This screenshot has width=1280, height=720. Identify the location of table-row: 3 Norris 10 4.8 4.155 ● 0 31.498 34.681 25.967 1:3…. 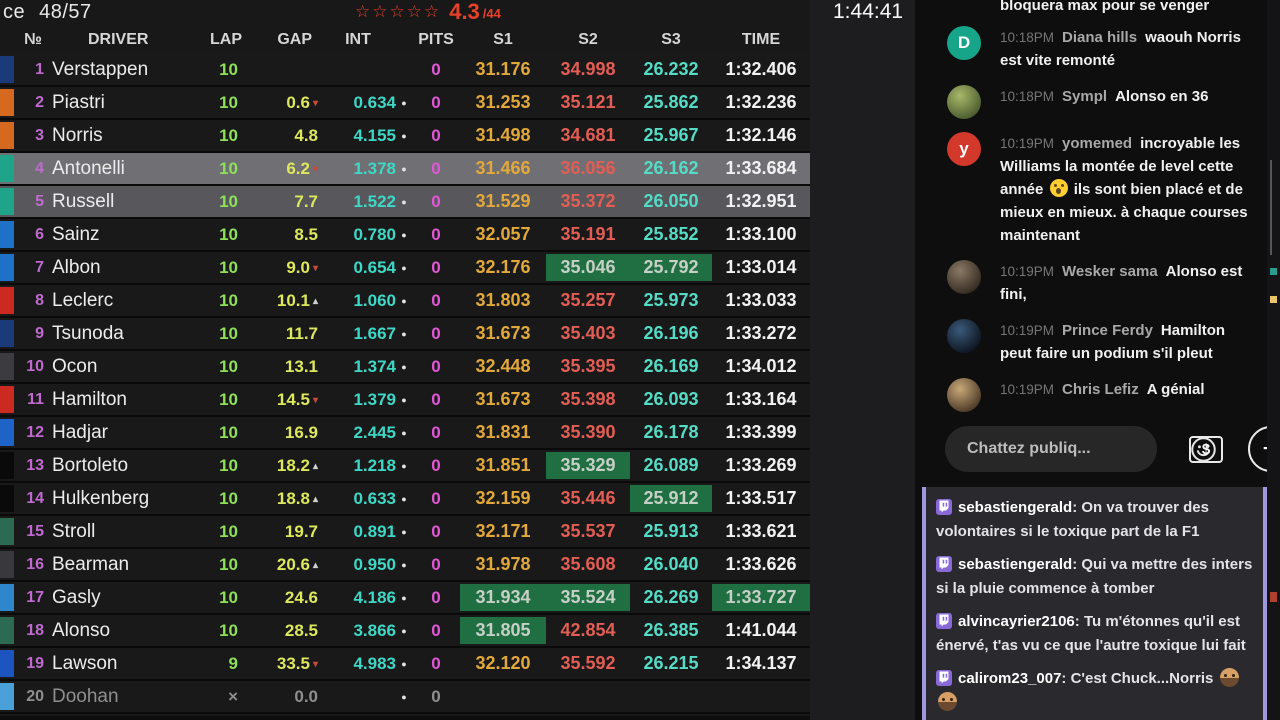
(405, 136).